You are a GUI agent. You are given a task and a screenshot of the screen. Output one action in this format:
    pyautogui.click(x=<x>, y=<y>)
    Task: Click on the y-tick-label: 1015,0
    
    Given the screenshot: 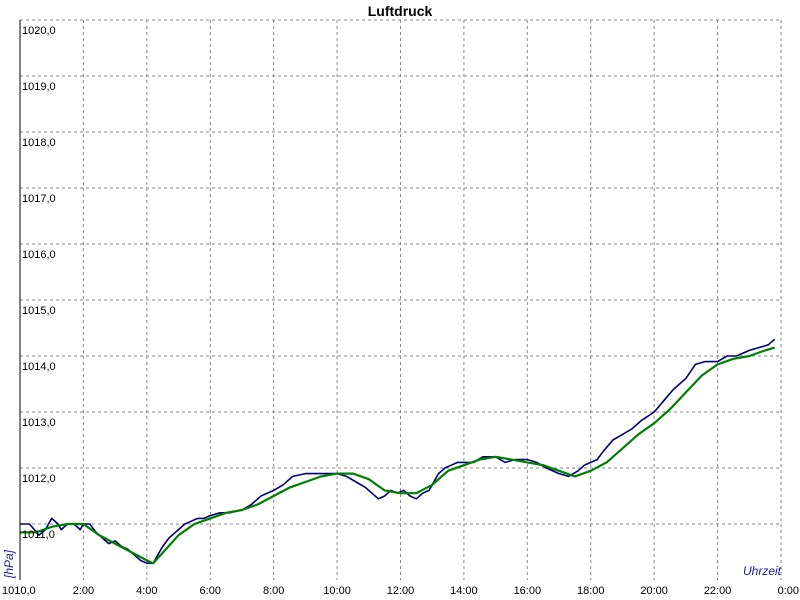 What is the action you would take?
    pyautogui.click(x=39, y=311)
    